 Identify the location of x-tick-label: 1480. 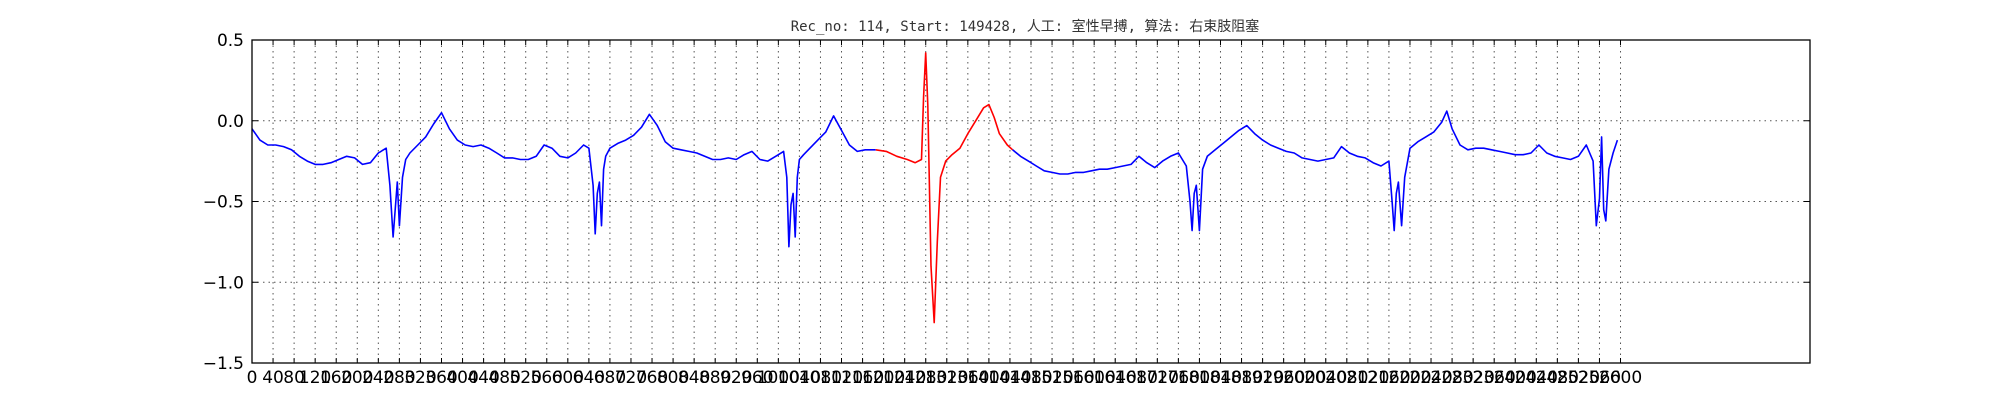
(1030, 378).